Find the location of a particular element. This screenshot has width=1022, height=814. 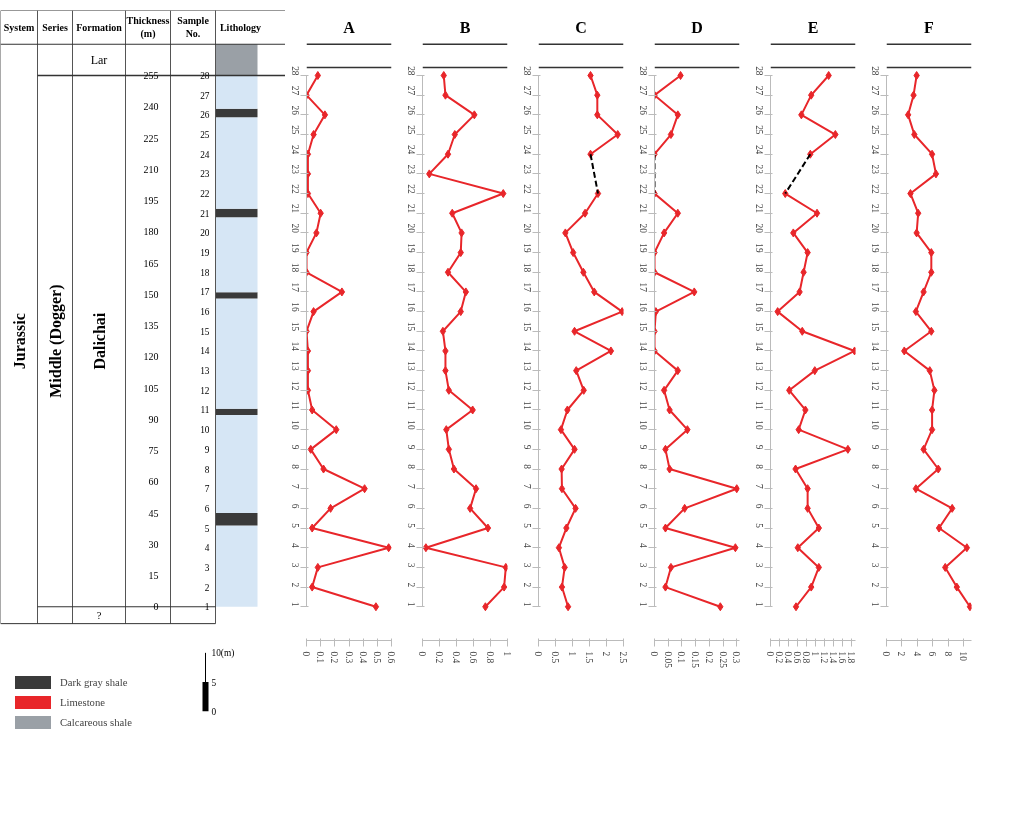

annotation: 13 is located at coordinates (205, 371).